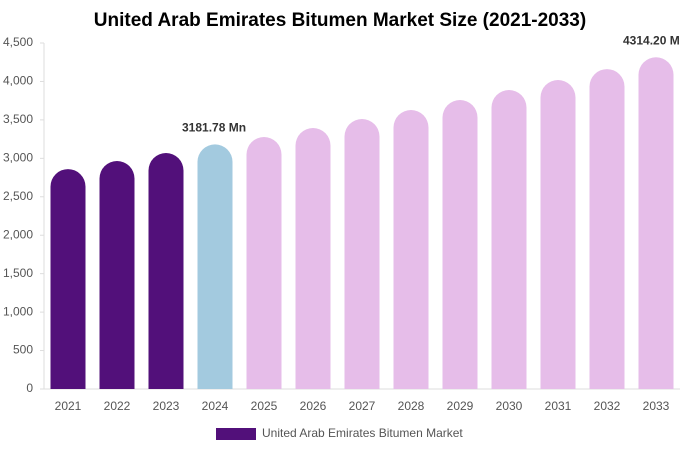 The image size is (680, 450). I want to click on x-tick-label: 2025, so click(264, 406).